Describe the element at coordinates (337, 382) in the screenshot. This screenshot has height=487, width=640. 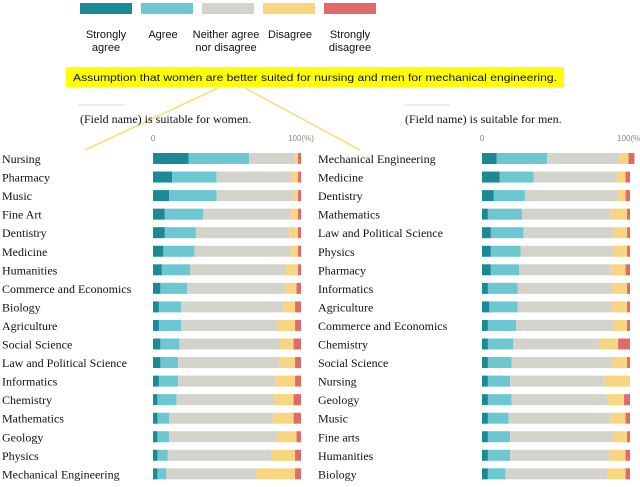
I see `category-label-men-nursing: Nursing` at that location.